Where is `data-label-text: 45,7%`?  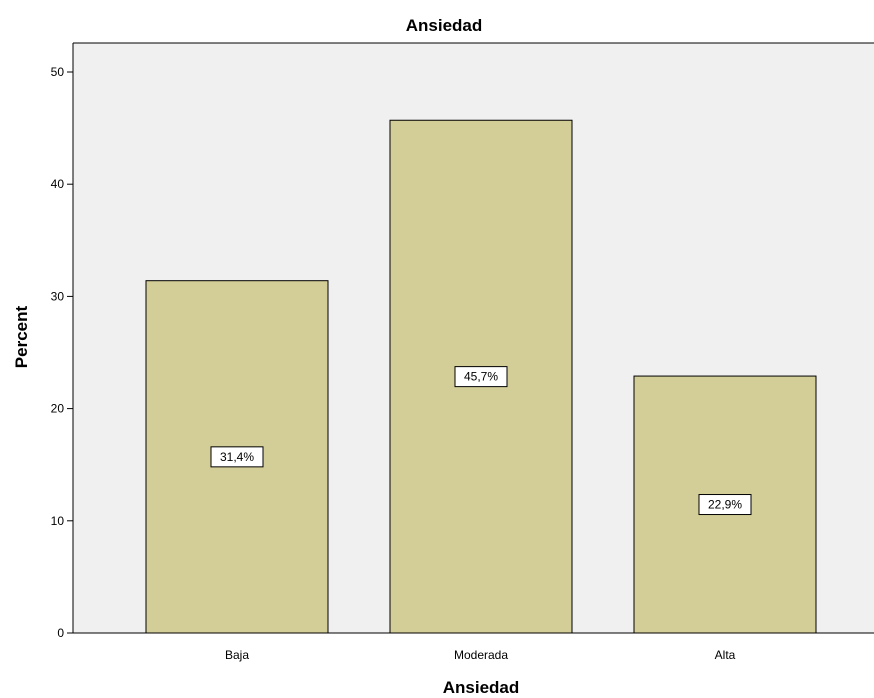 data-label-text: 45,7% is located at coordinates (481, 377).